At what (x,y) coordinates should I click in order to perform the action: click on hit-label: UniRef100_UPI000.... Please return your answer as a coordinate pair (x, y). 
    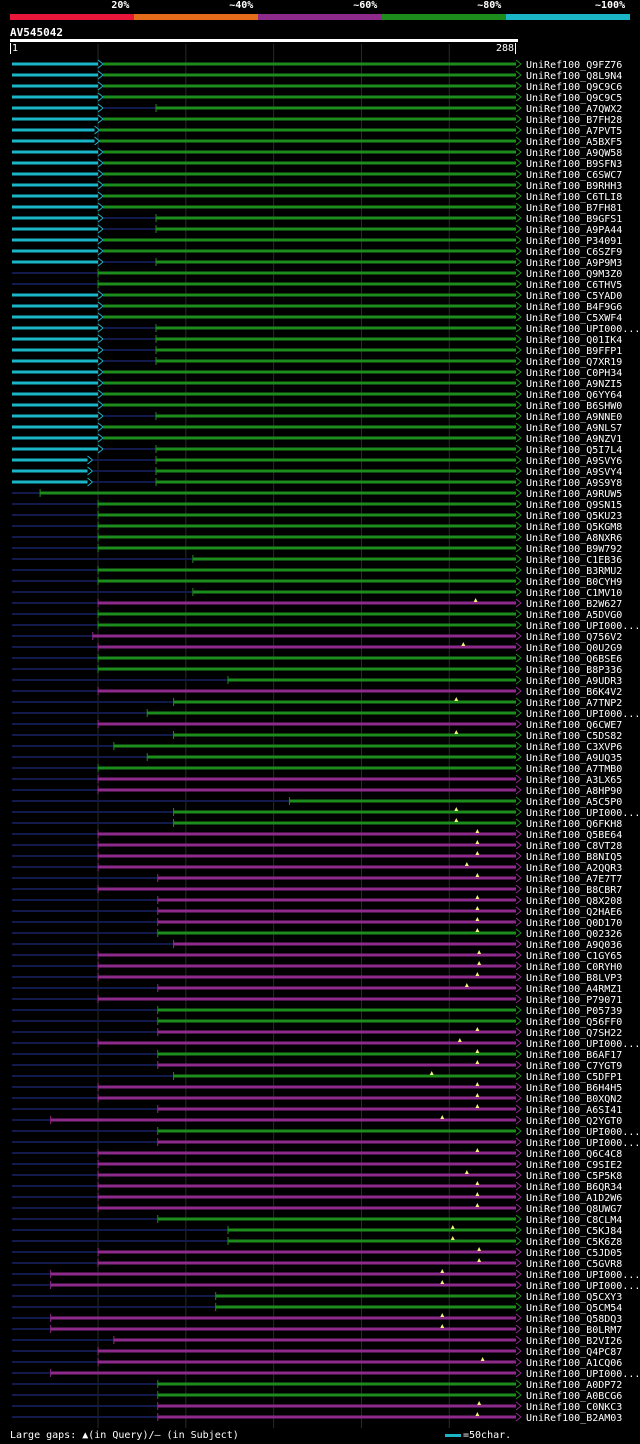
    Looking at the image, I should click on (583, 714).